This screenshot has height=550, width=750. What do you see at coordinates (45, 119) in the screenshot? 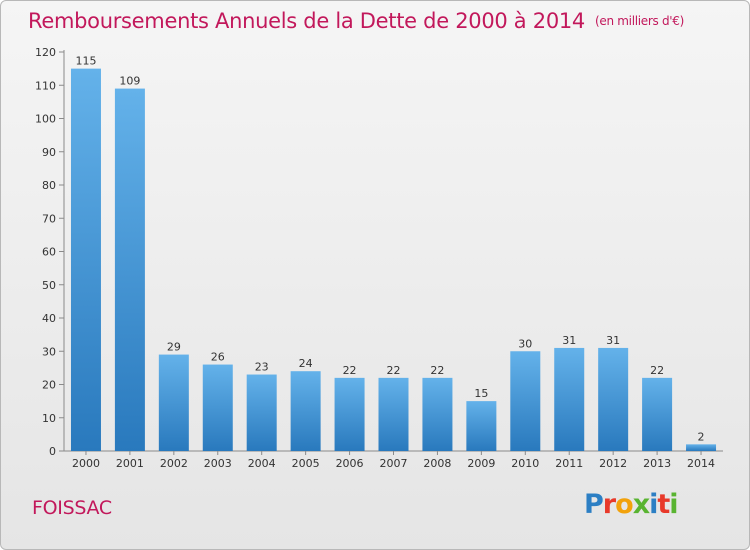
I see `y-tick-label: 100` at bounding box center [45, 119].